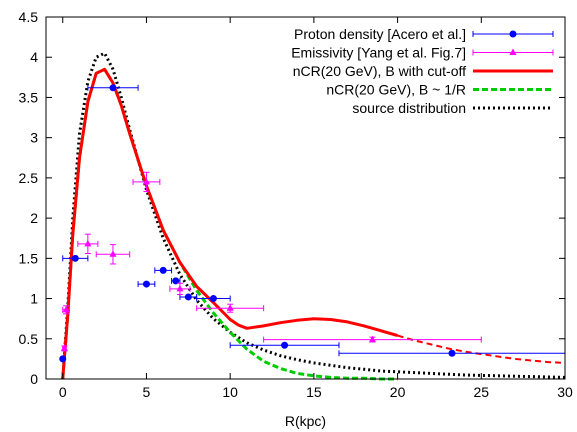 Image resolution: width=577 pixels, height=432 pixels. I want to click on x-tick-label: 15, so click(314, 392).